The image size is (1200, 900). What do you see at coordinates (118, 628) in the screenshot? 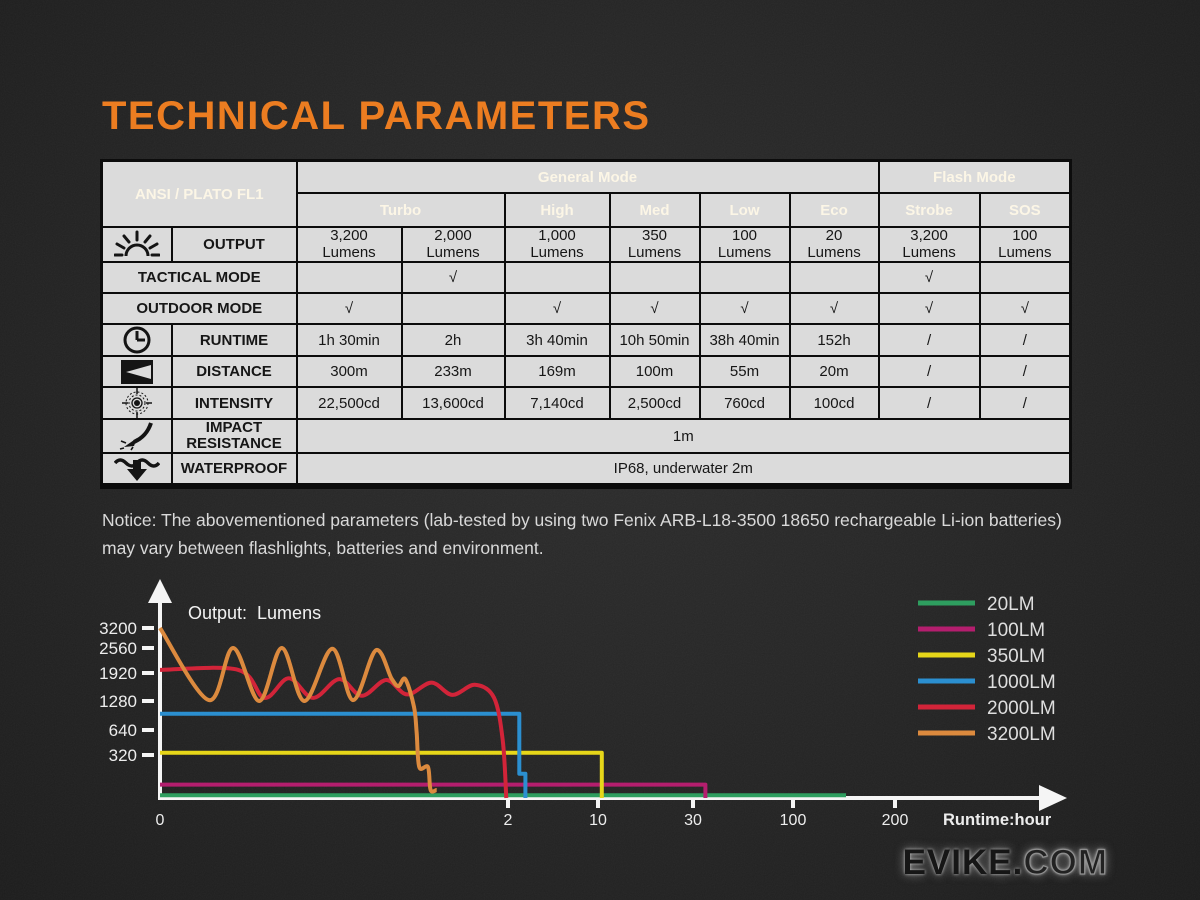
I see `y-tick-label-3200: 3200` at bounding box center [118, 628].